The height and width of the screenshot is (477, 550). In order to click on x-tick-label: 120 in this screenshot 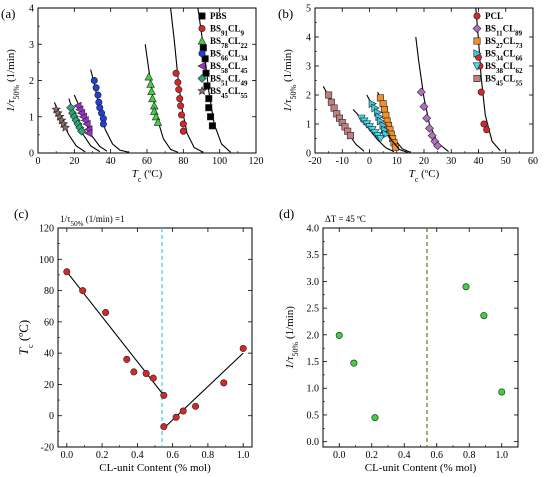, I will do `click(256, 161)`.